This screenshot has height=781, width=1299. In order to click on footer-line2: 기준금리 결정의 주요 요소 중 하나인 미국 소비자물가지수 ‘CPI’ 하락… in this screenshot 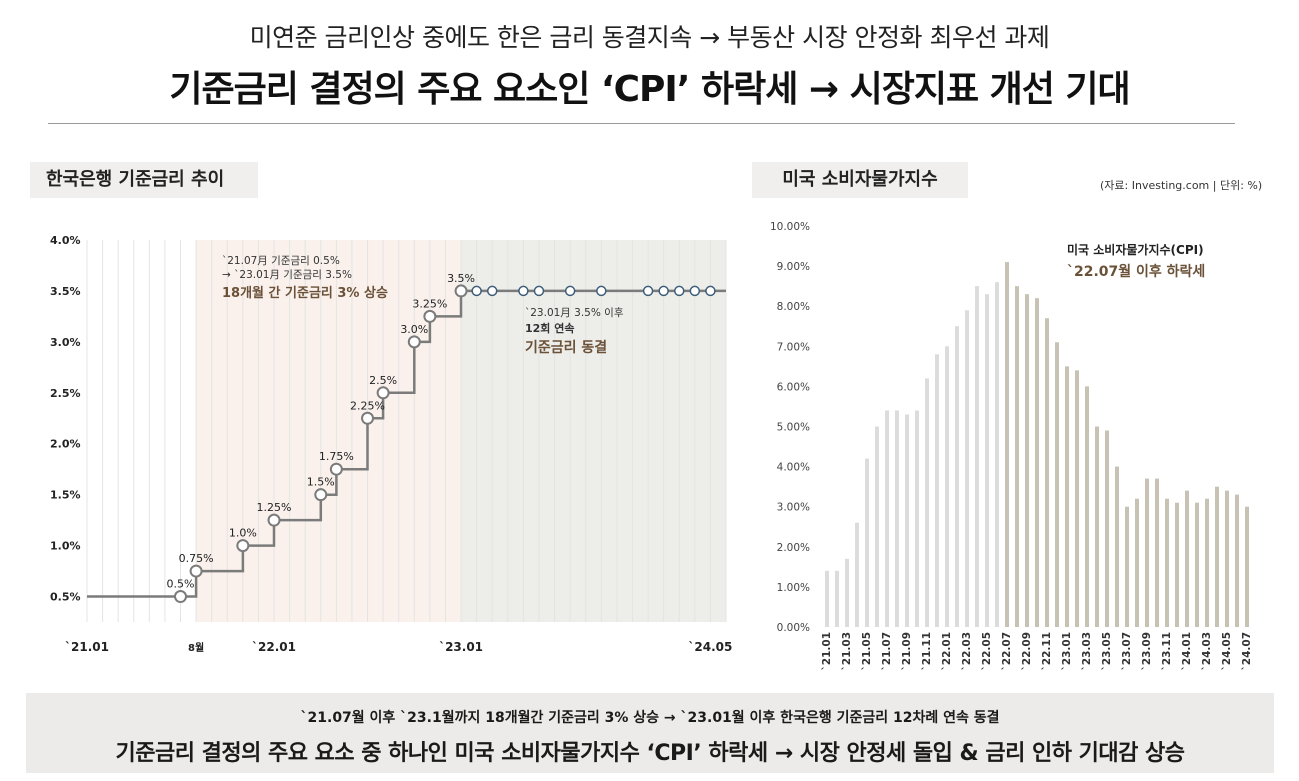, I will do `click(650, 753)`.